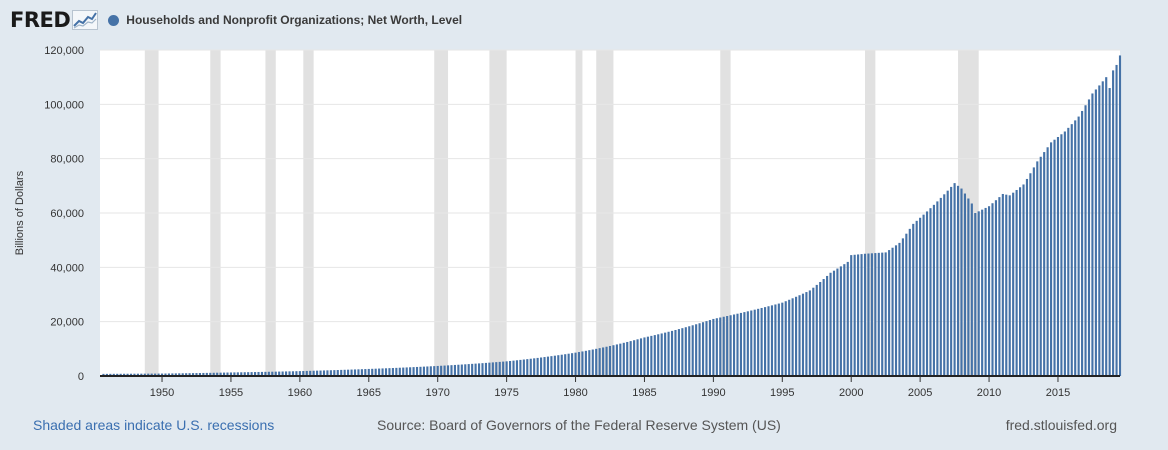 The height and width of the screenshot is (450, 1168). Describe the element at coordinates (40, 20) in the screenshot. I see `fred-logo-text: FRED` at that location.